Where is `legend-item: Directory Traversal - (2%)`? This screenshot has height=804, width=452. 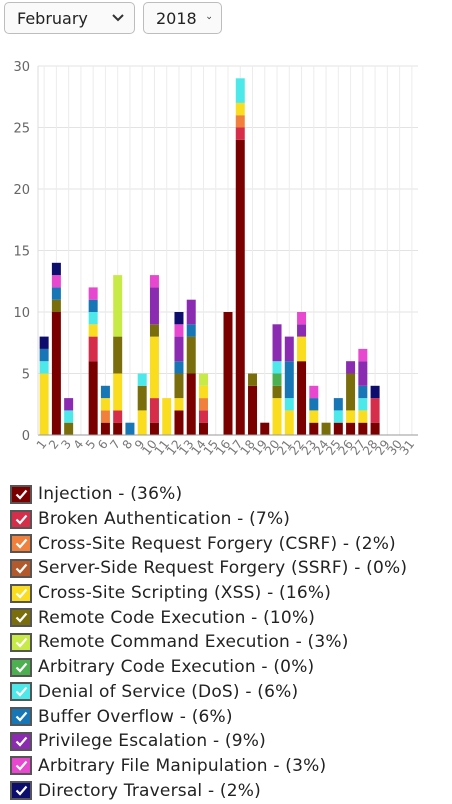
legend-item: Directory Traversal - (2%) is located at coordinates (208, 790).